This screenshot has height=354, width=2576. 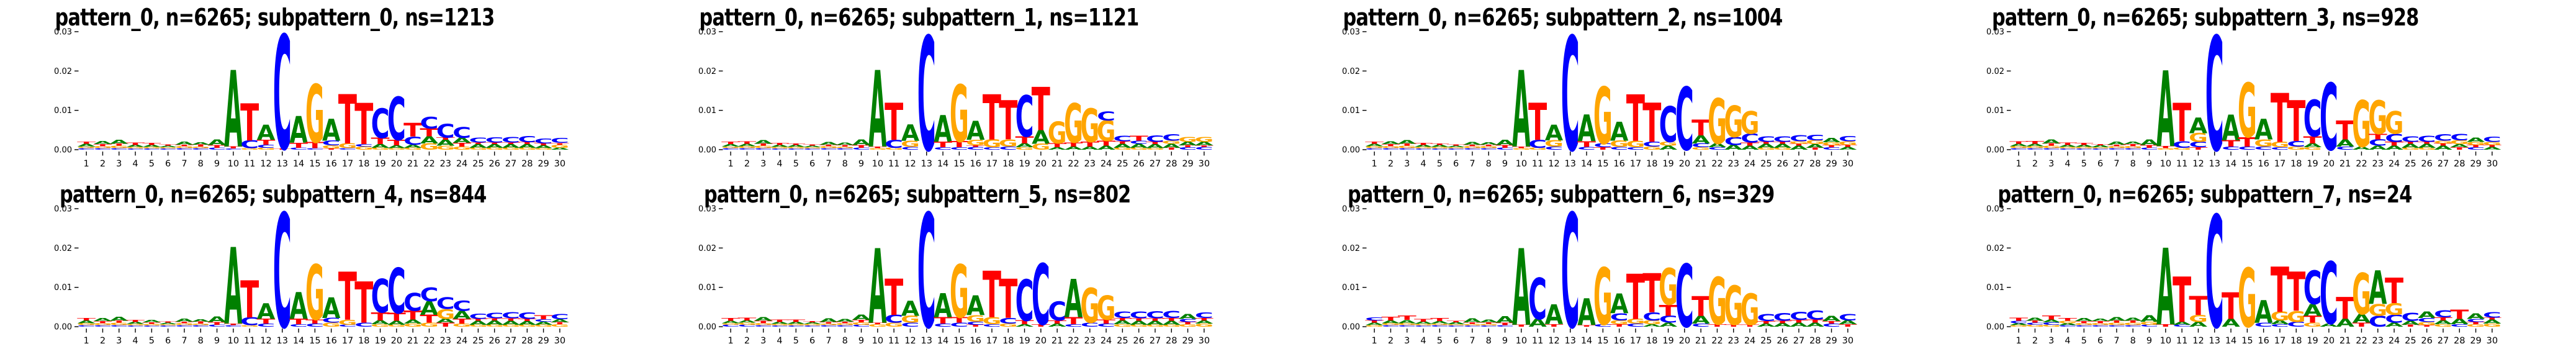 I want to click on x-tick-label: 23, so click(x=1089, y=341).